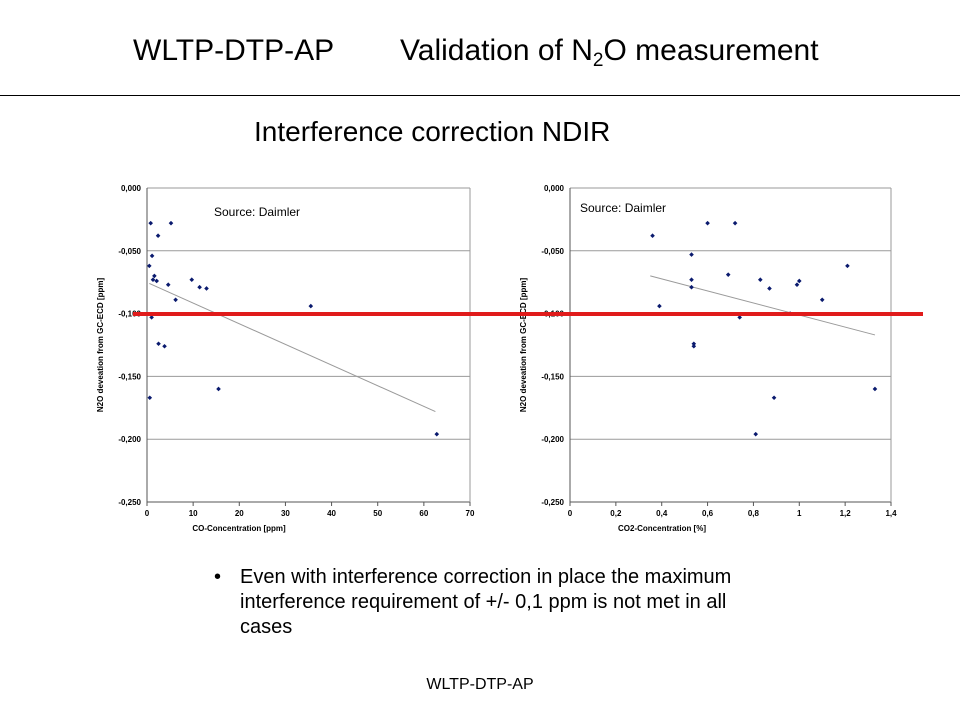 The width and height of the screenshot is (960, 720). Describe the element at coordinates (480, 95) in the screenshot. I see `title-divider` at that location.